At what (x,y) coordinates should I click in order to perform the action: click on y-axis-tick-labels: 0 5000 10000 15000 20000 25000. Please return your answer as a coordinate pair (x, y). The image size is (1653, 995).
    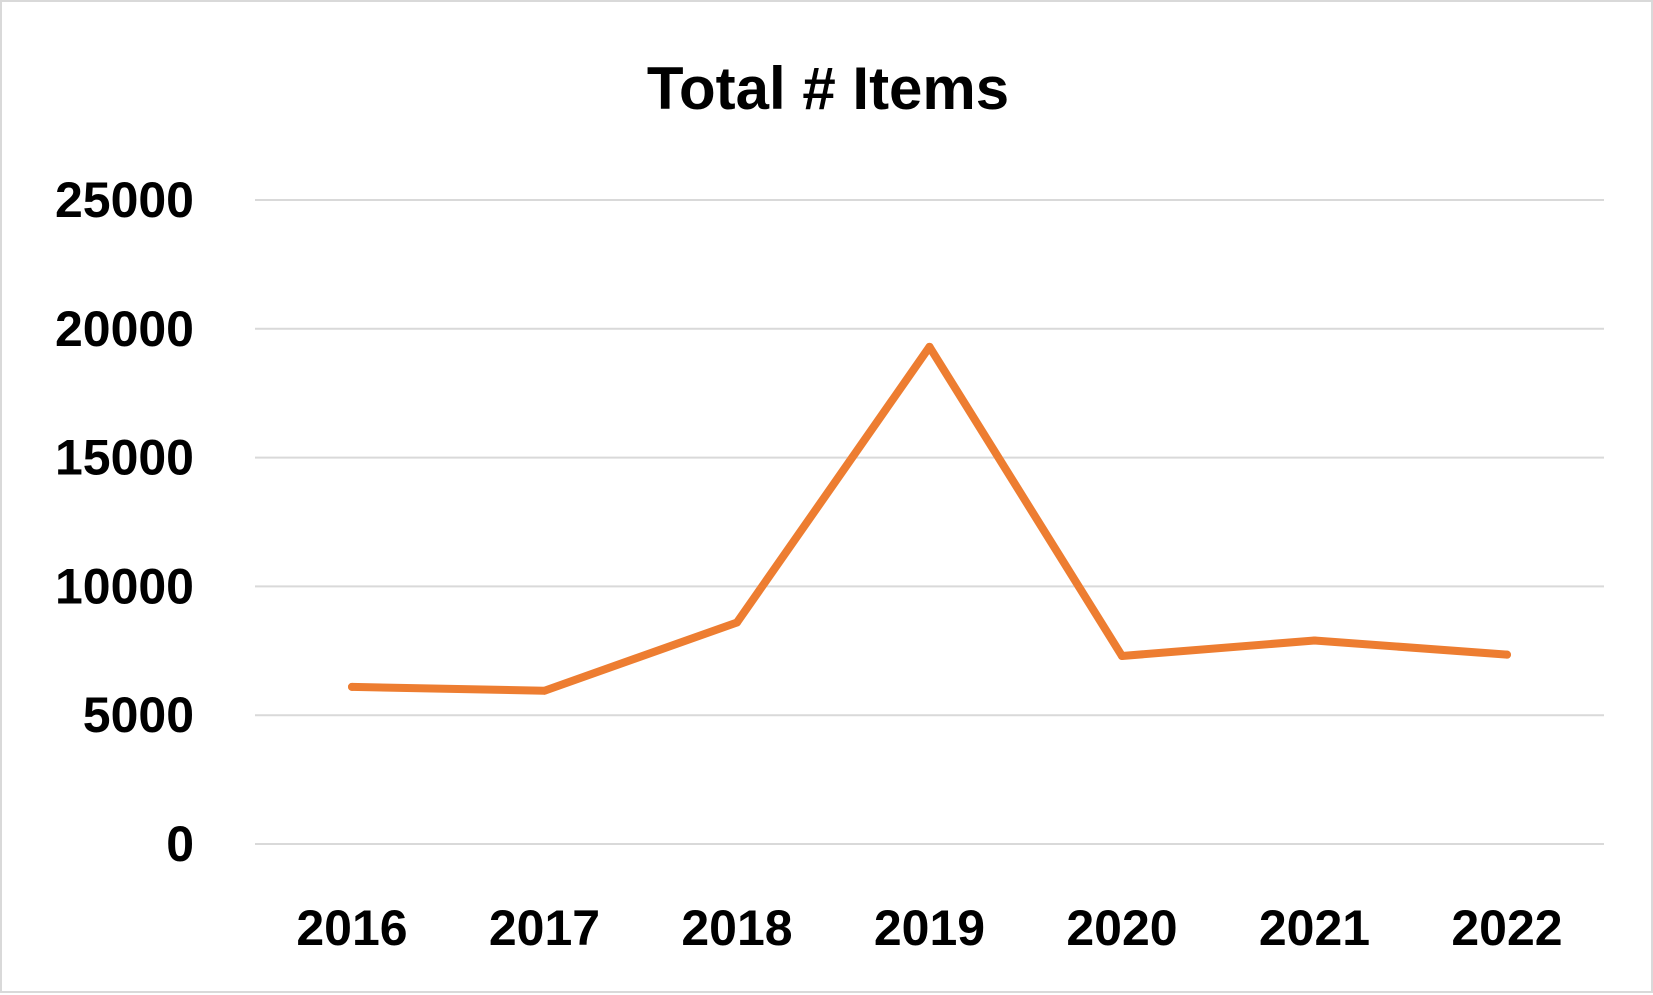
    Looking at the image, I should click on (124, 522).